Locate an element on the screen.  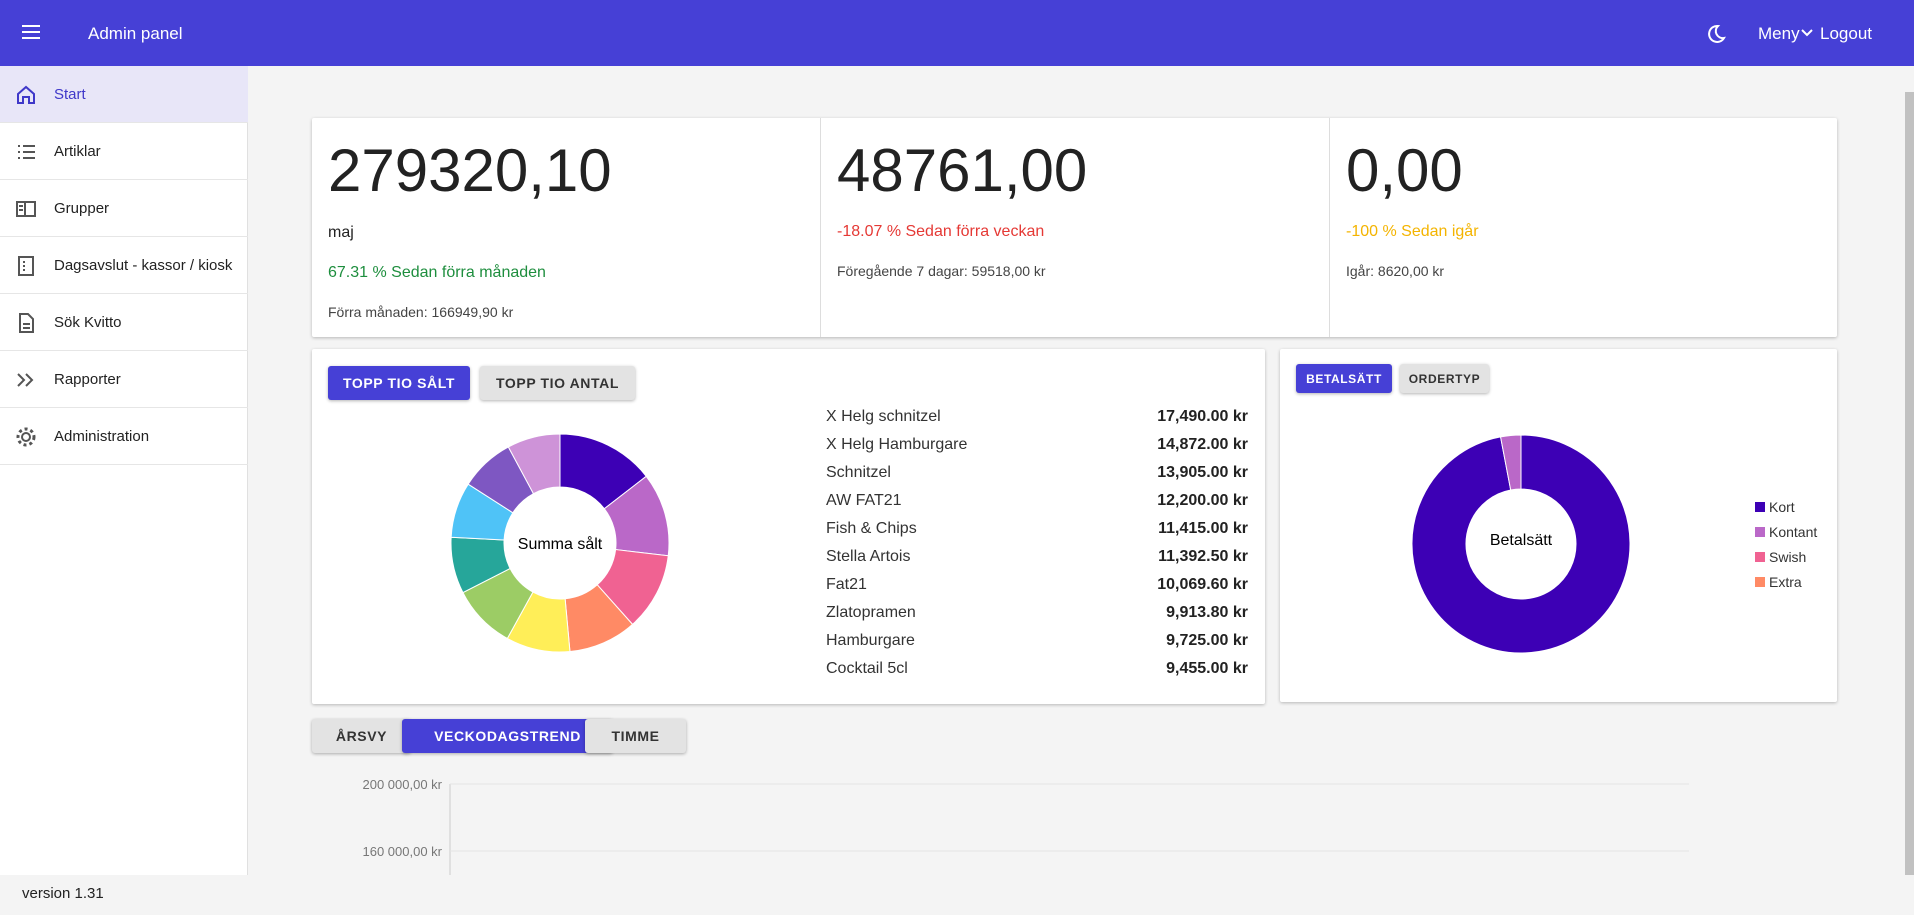
item-name: X Helg schnitzel is located at coordinates (883, 416).